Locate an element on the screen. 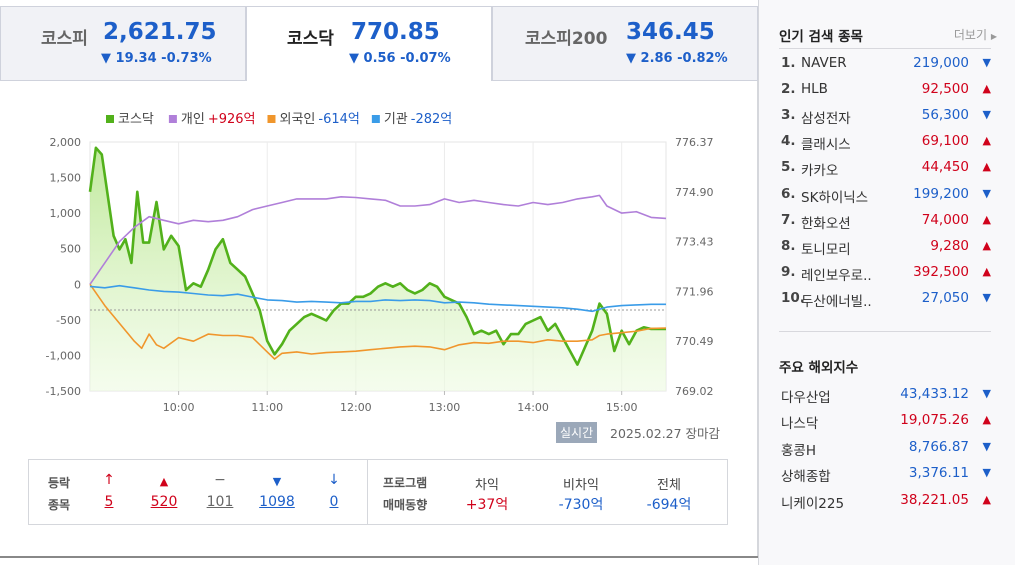 Image resolution: width=1015 pixels, height=565 pixels. stock-price: 74,000 is located at coordinates (945, 219).